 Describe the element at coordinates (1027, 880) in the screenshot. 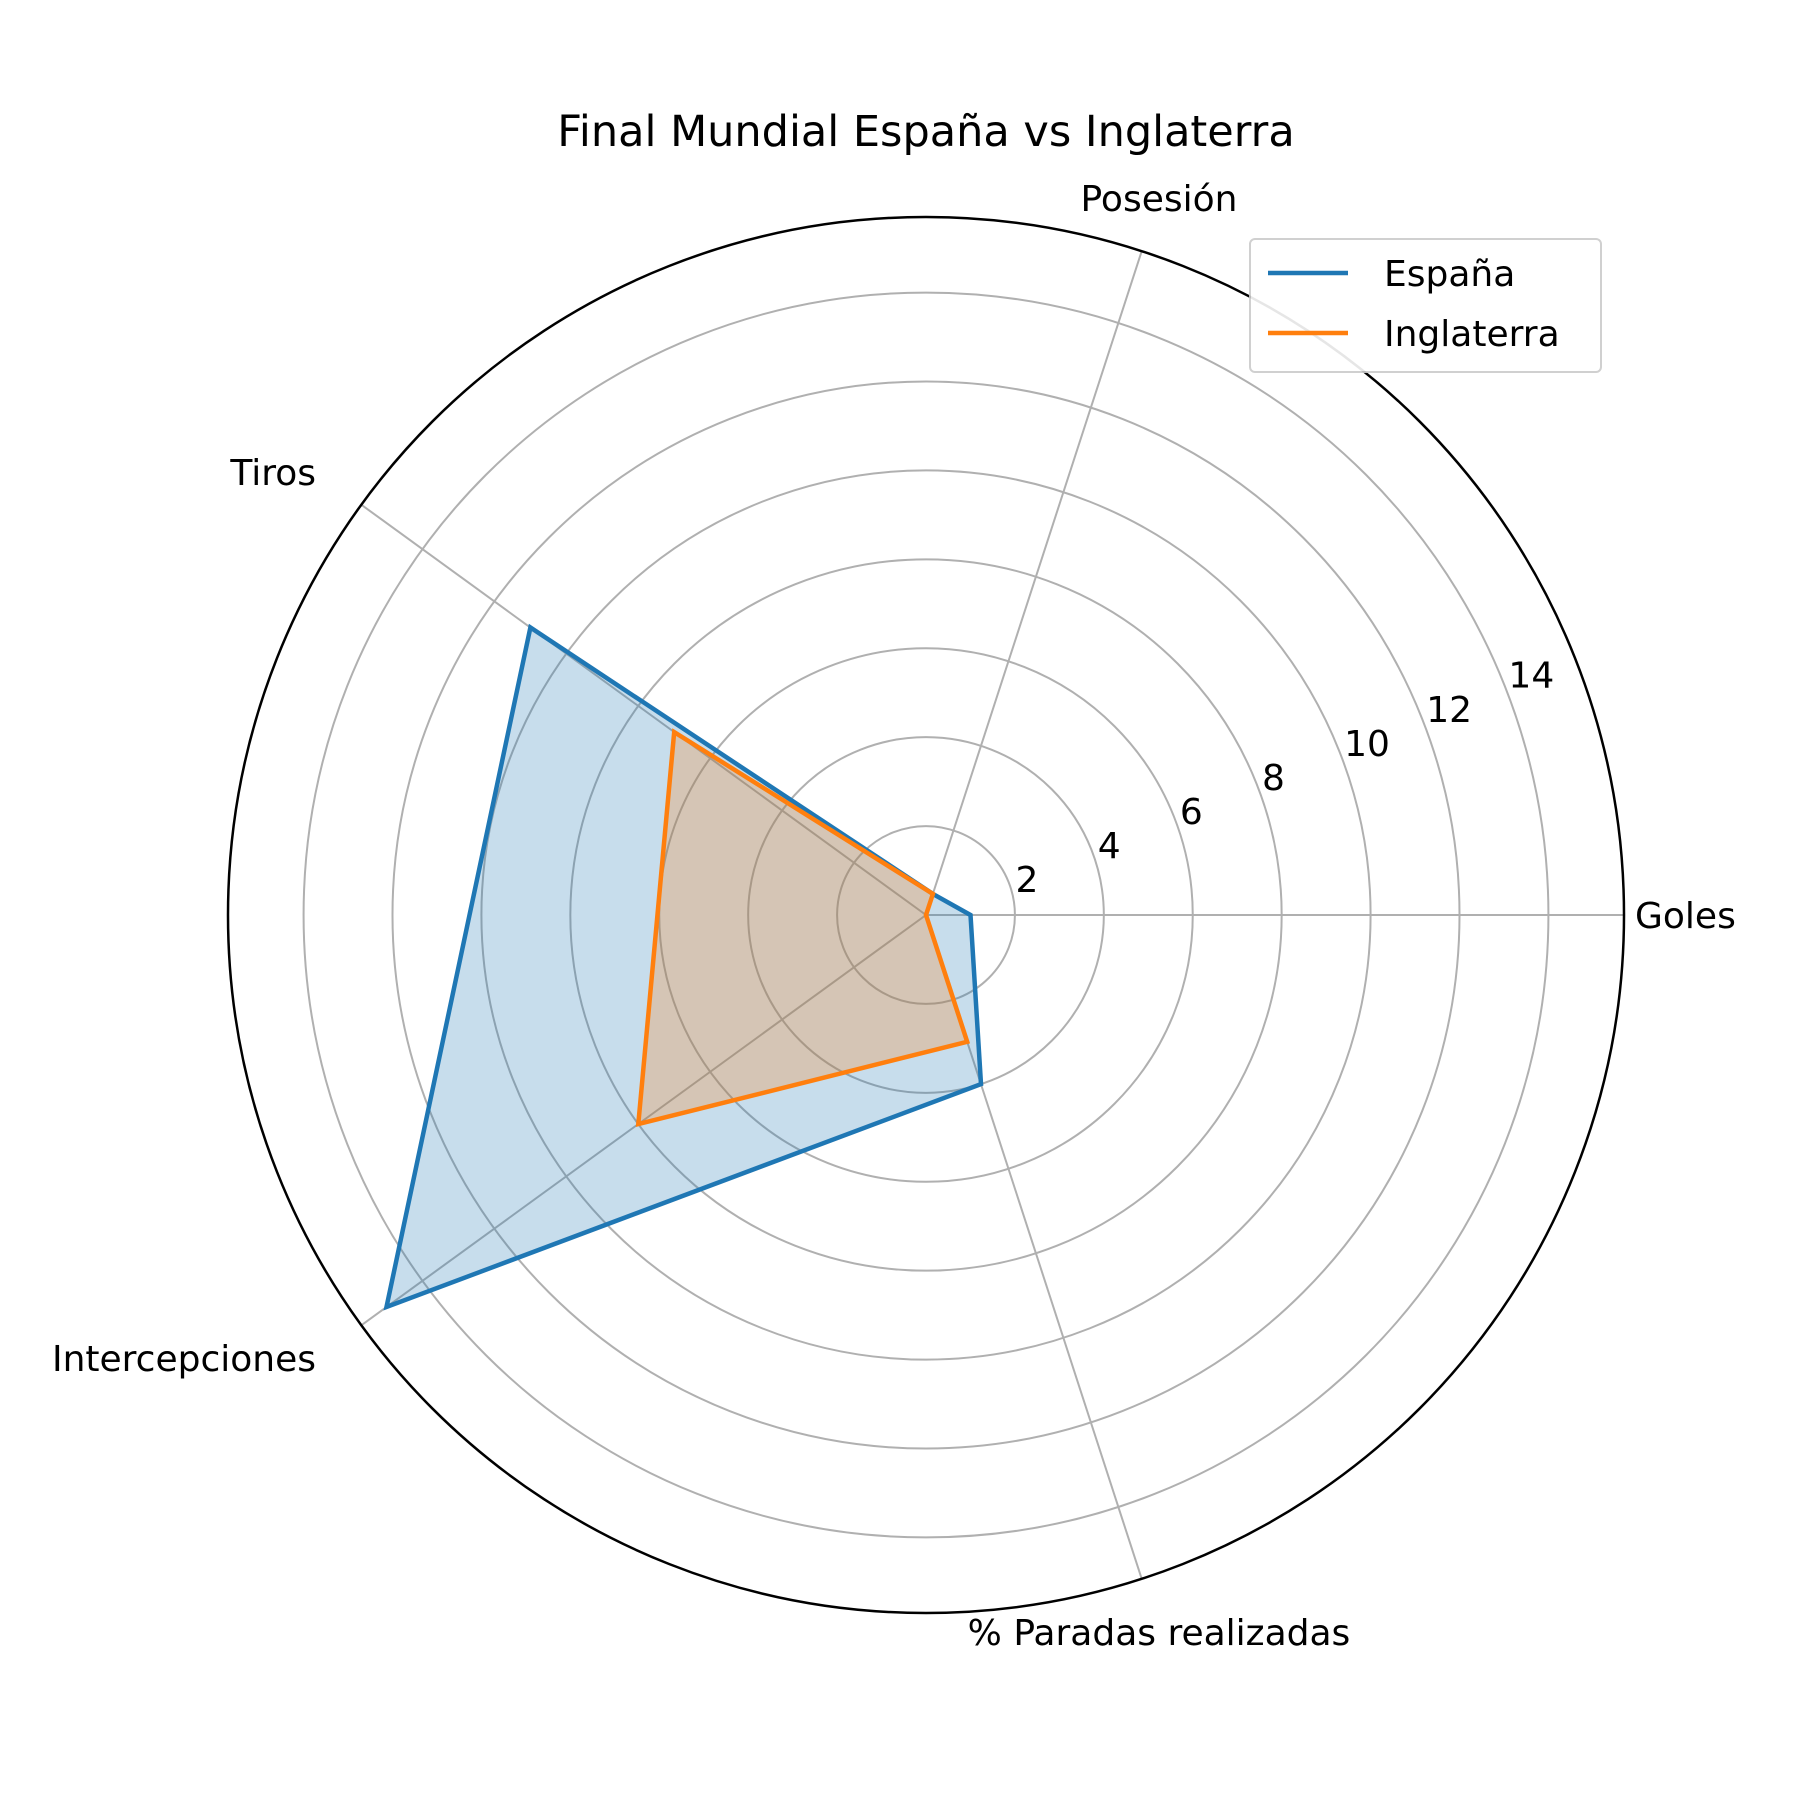

I see `radial-tick-label: 2` at that location.